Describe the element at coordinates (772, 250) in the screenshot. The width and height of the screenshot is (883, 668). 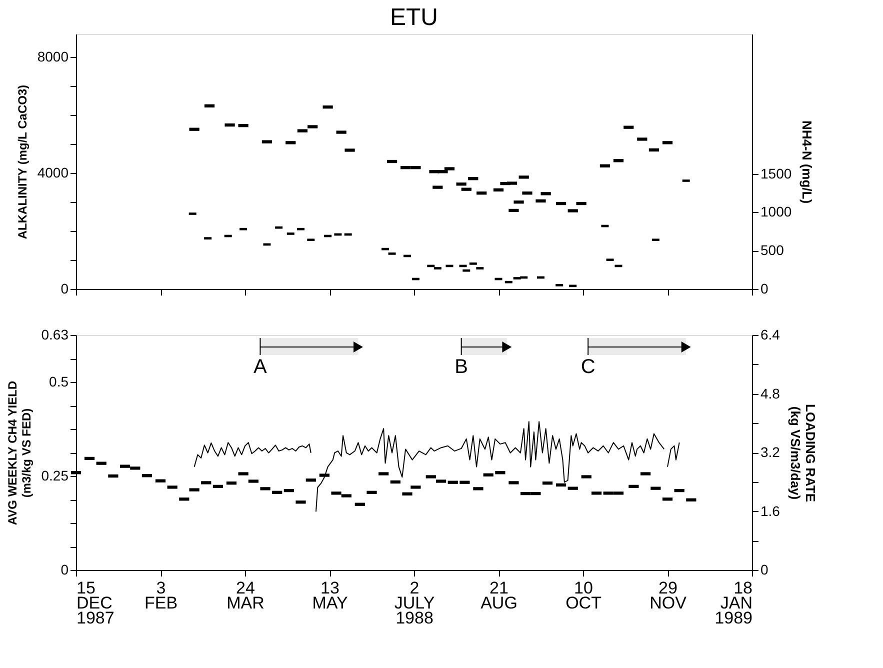
I see `y2-tick-label: 500` at that location.